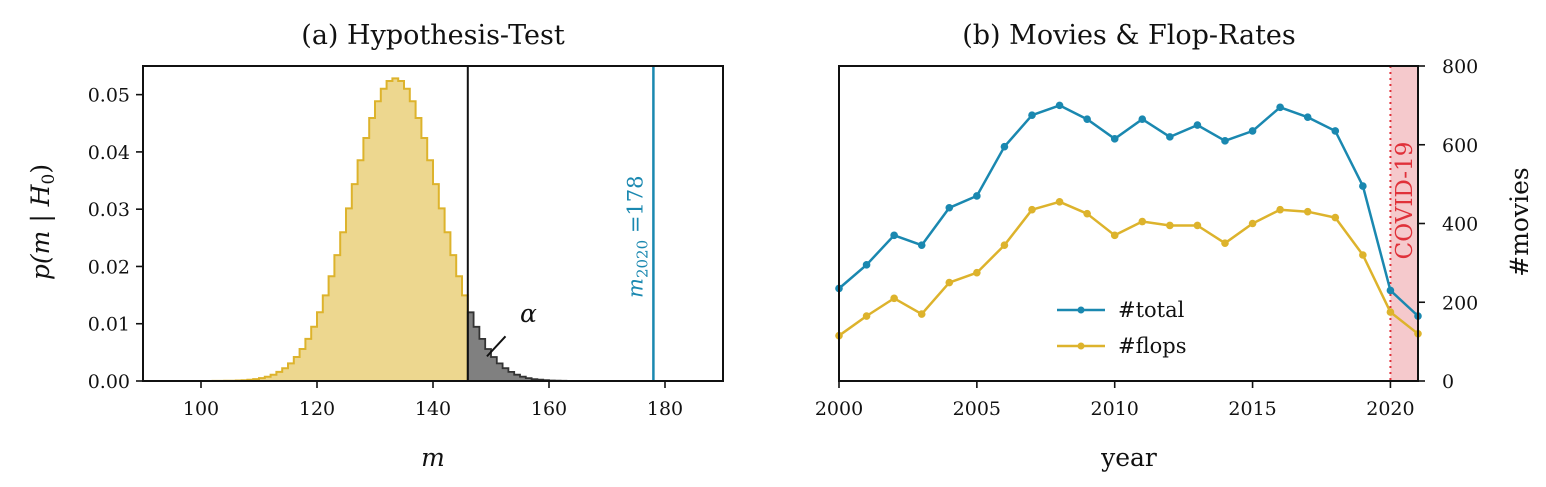 The image size is (1546, 487). What do you see at coordinates (665, 409) in the screenshot?
I see `x-tick-label: 180` at bounding box center [665, 409].